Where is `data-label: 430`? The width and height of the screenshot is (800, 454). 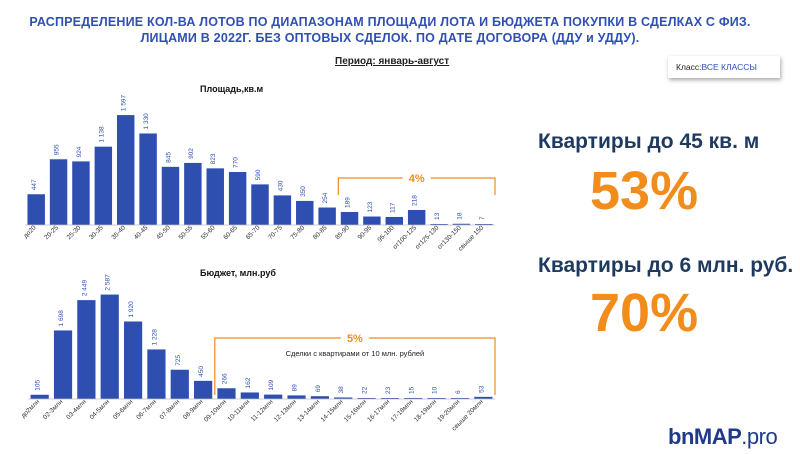 data-label: 430 is located at coordinates (280, 185).